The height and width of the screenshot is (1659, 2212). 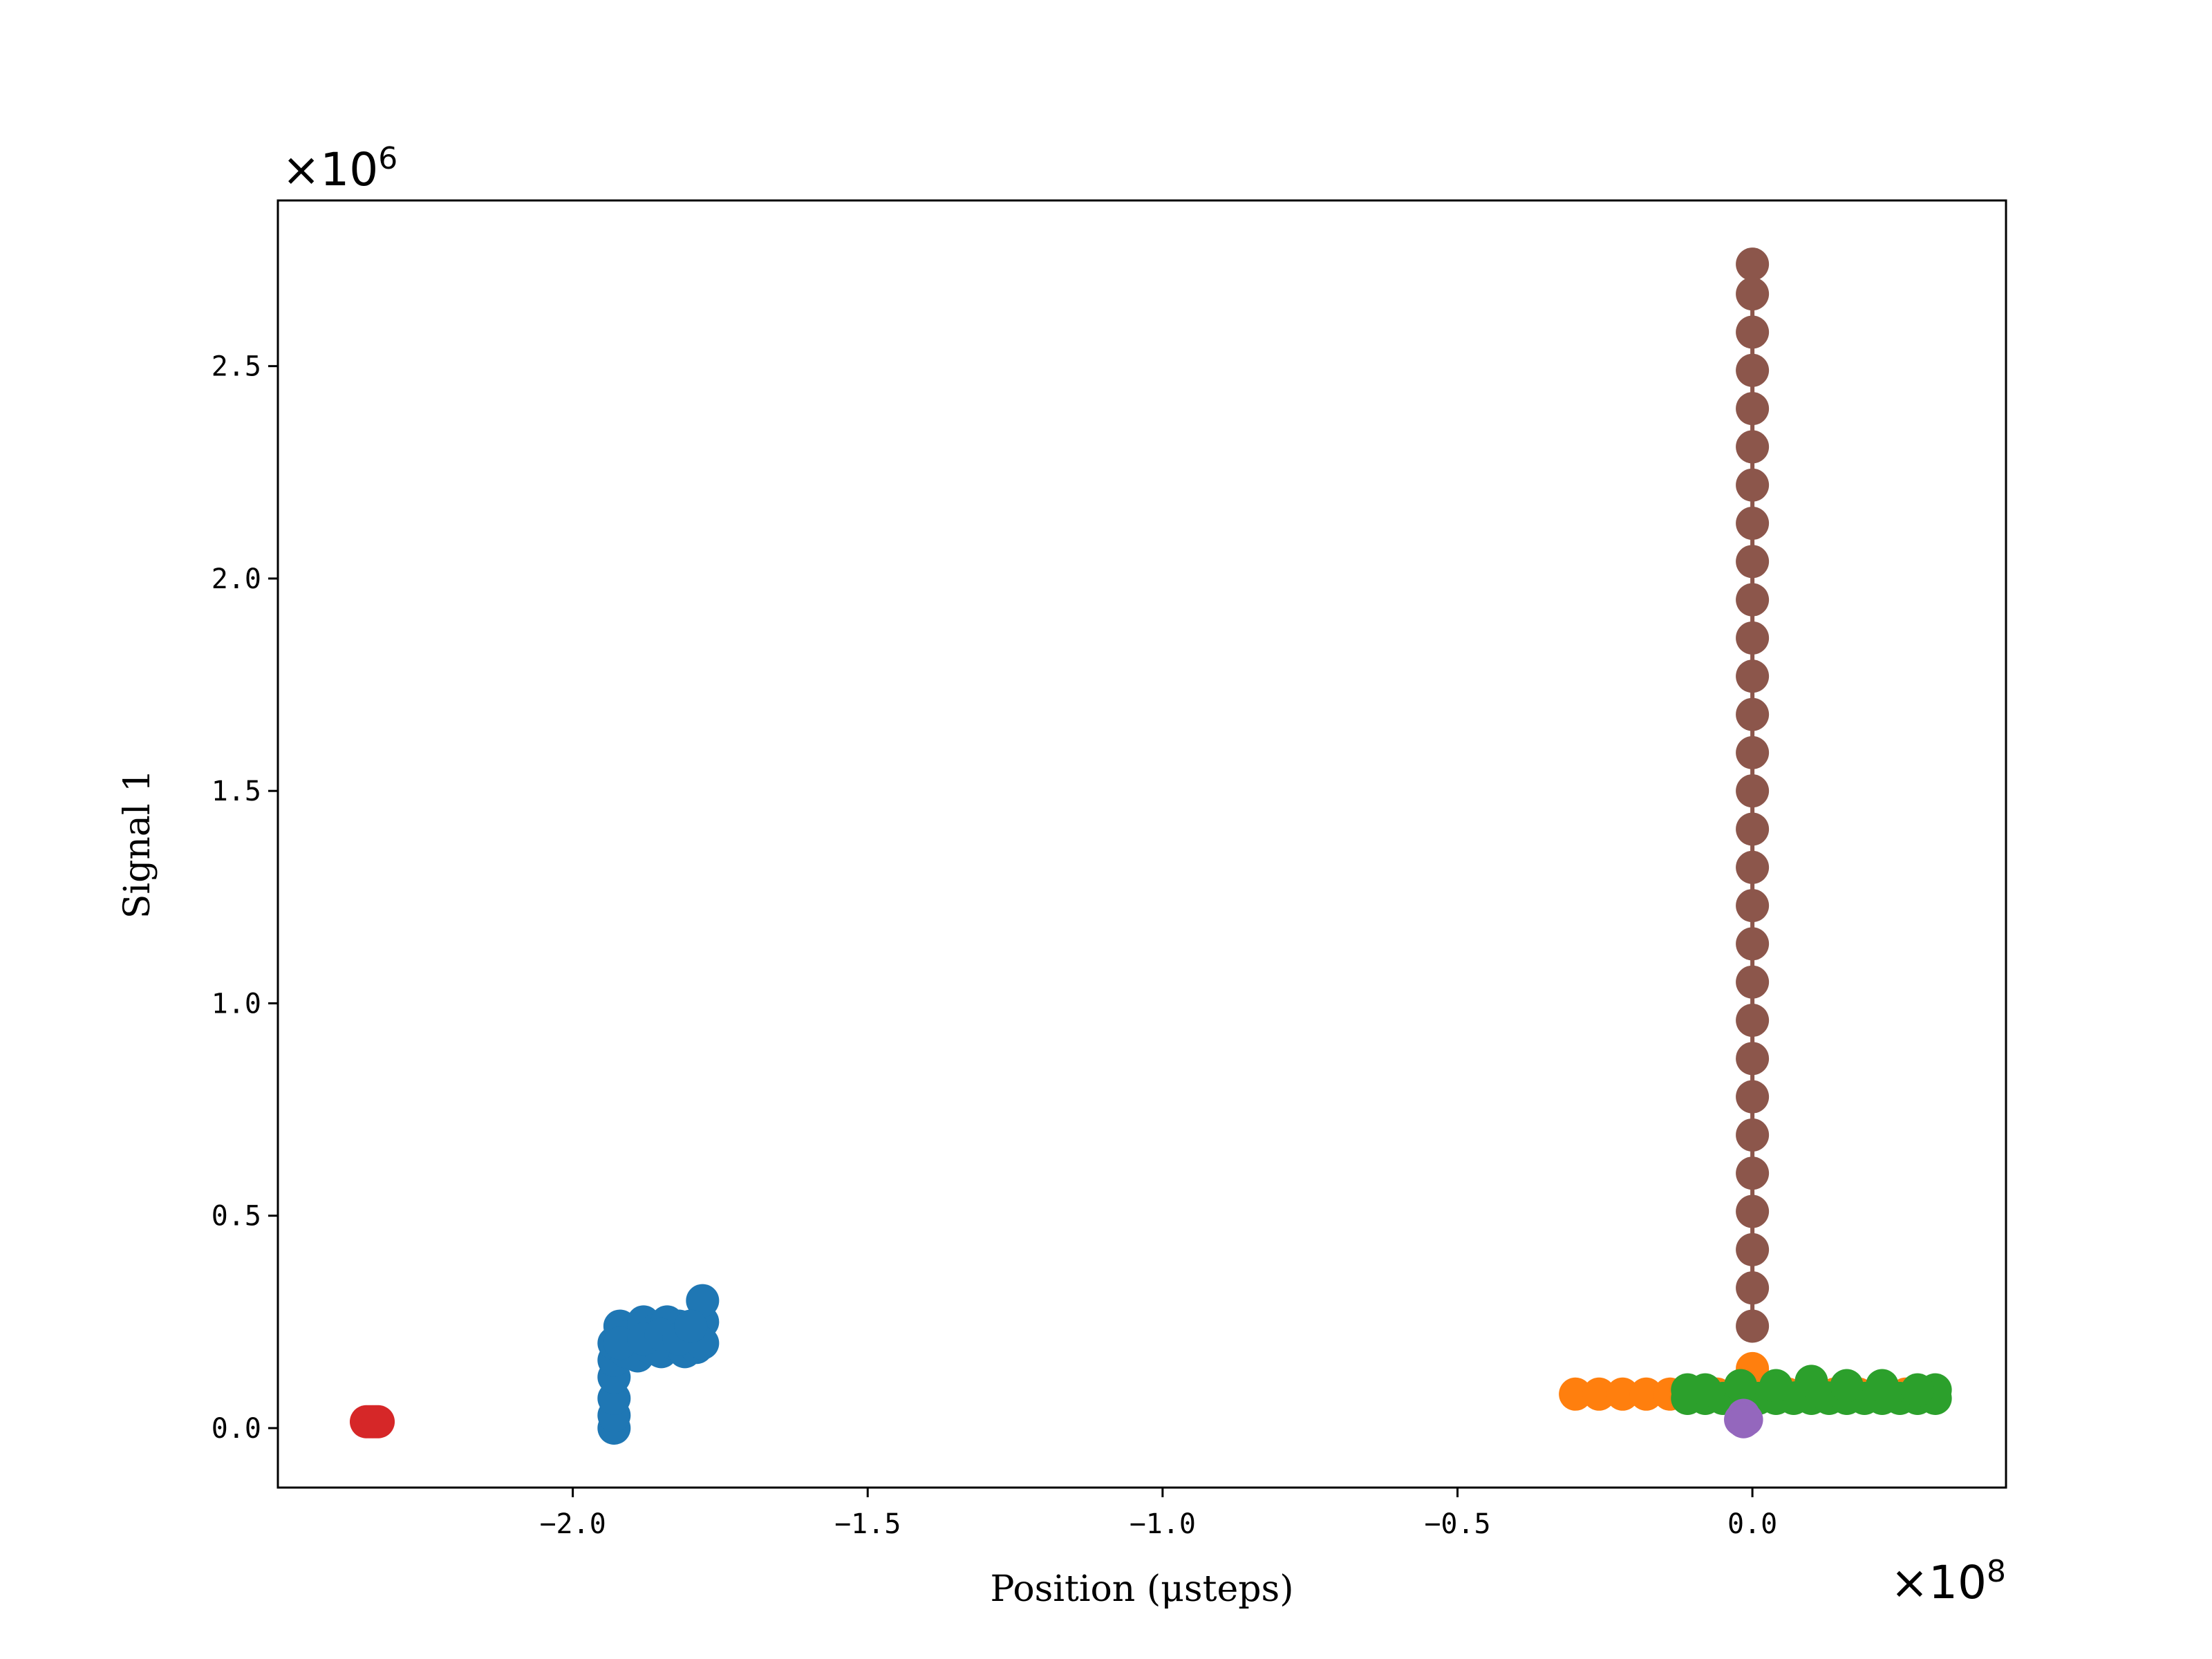 What do you see at coordinates (138, 844) in the screenshot?
I see `y-axis-label: Signal 1` at bounding box center [138, 844].